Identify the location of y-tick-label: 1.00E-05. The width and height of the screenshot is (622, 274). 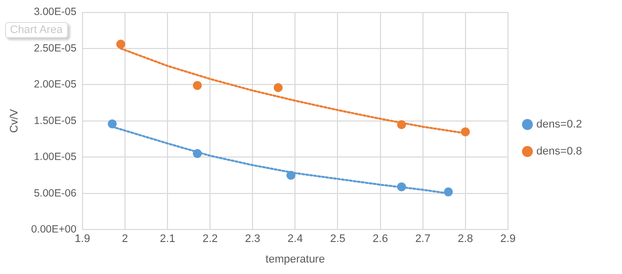
(55, 157).